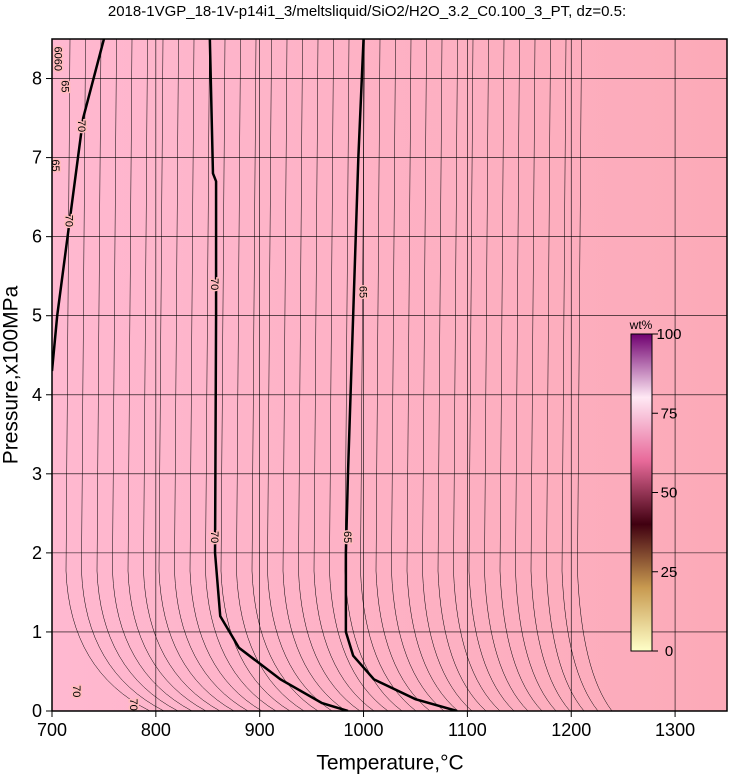 Image resolution: width=734 pixels, height=781 pixels. I want to click on y-tick-label: 8, so click(37, 79).